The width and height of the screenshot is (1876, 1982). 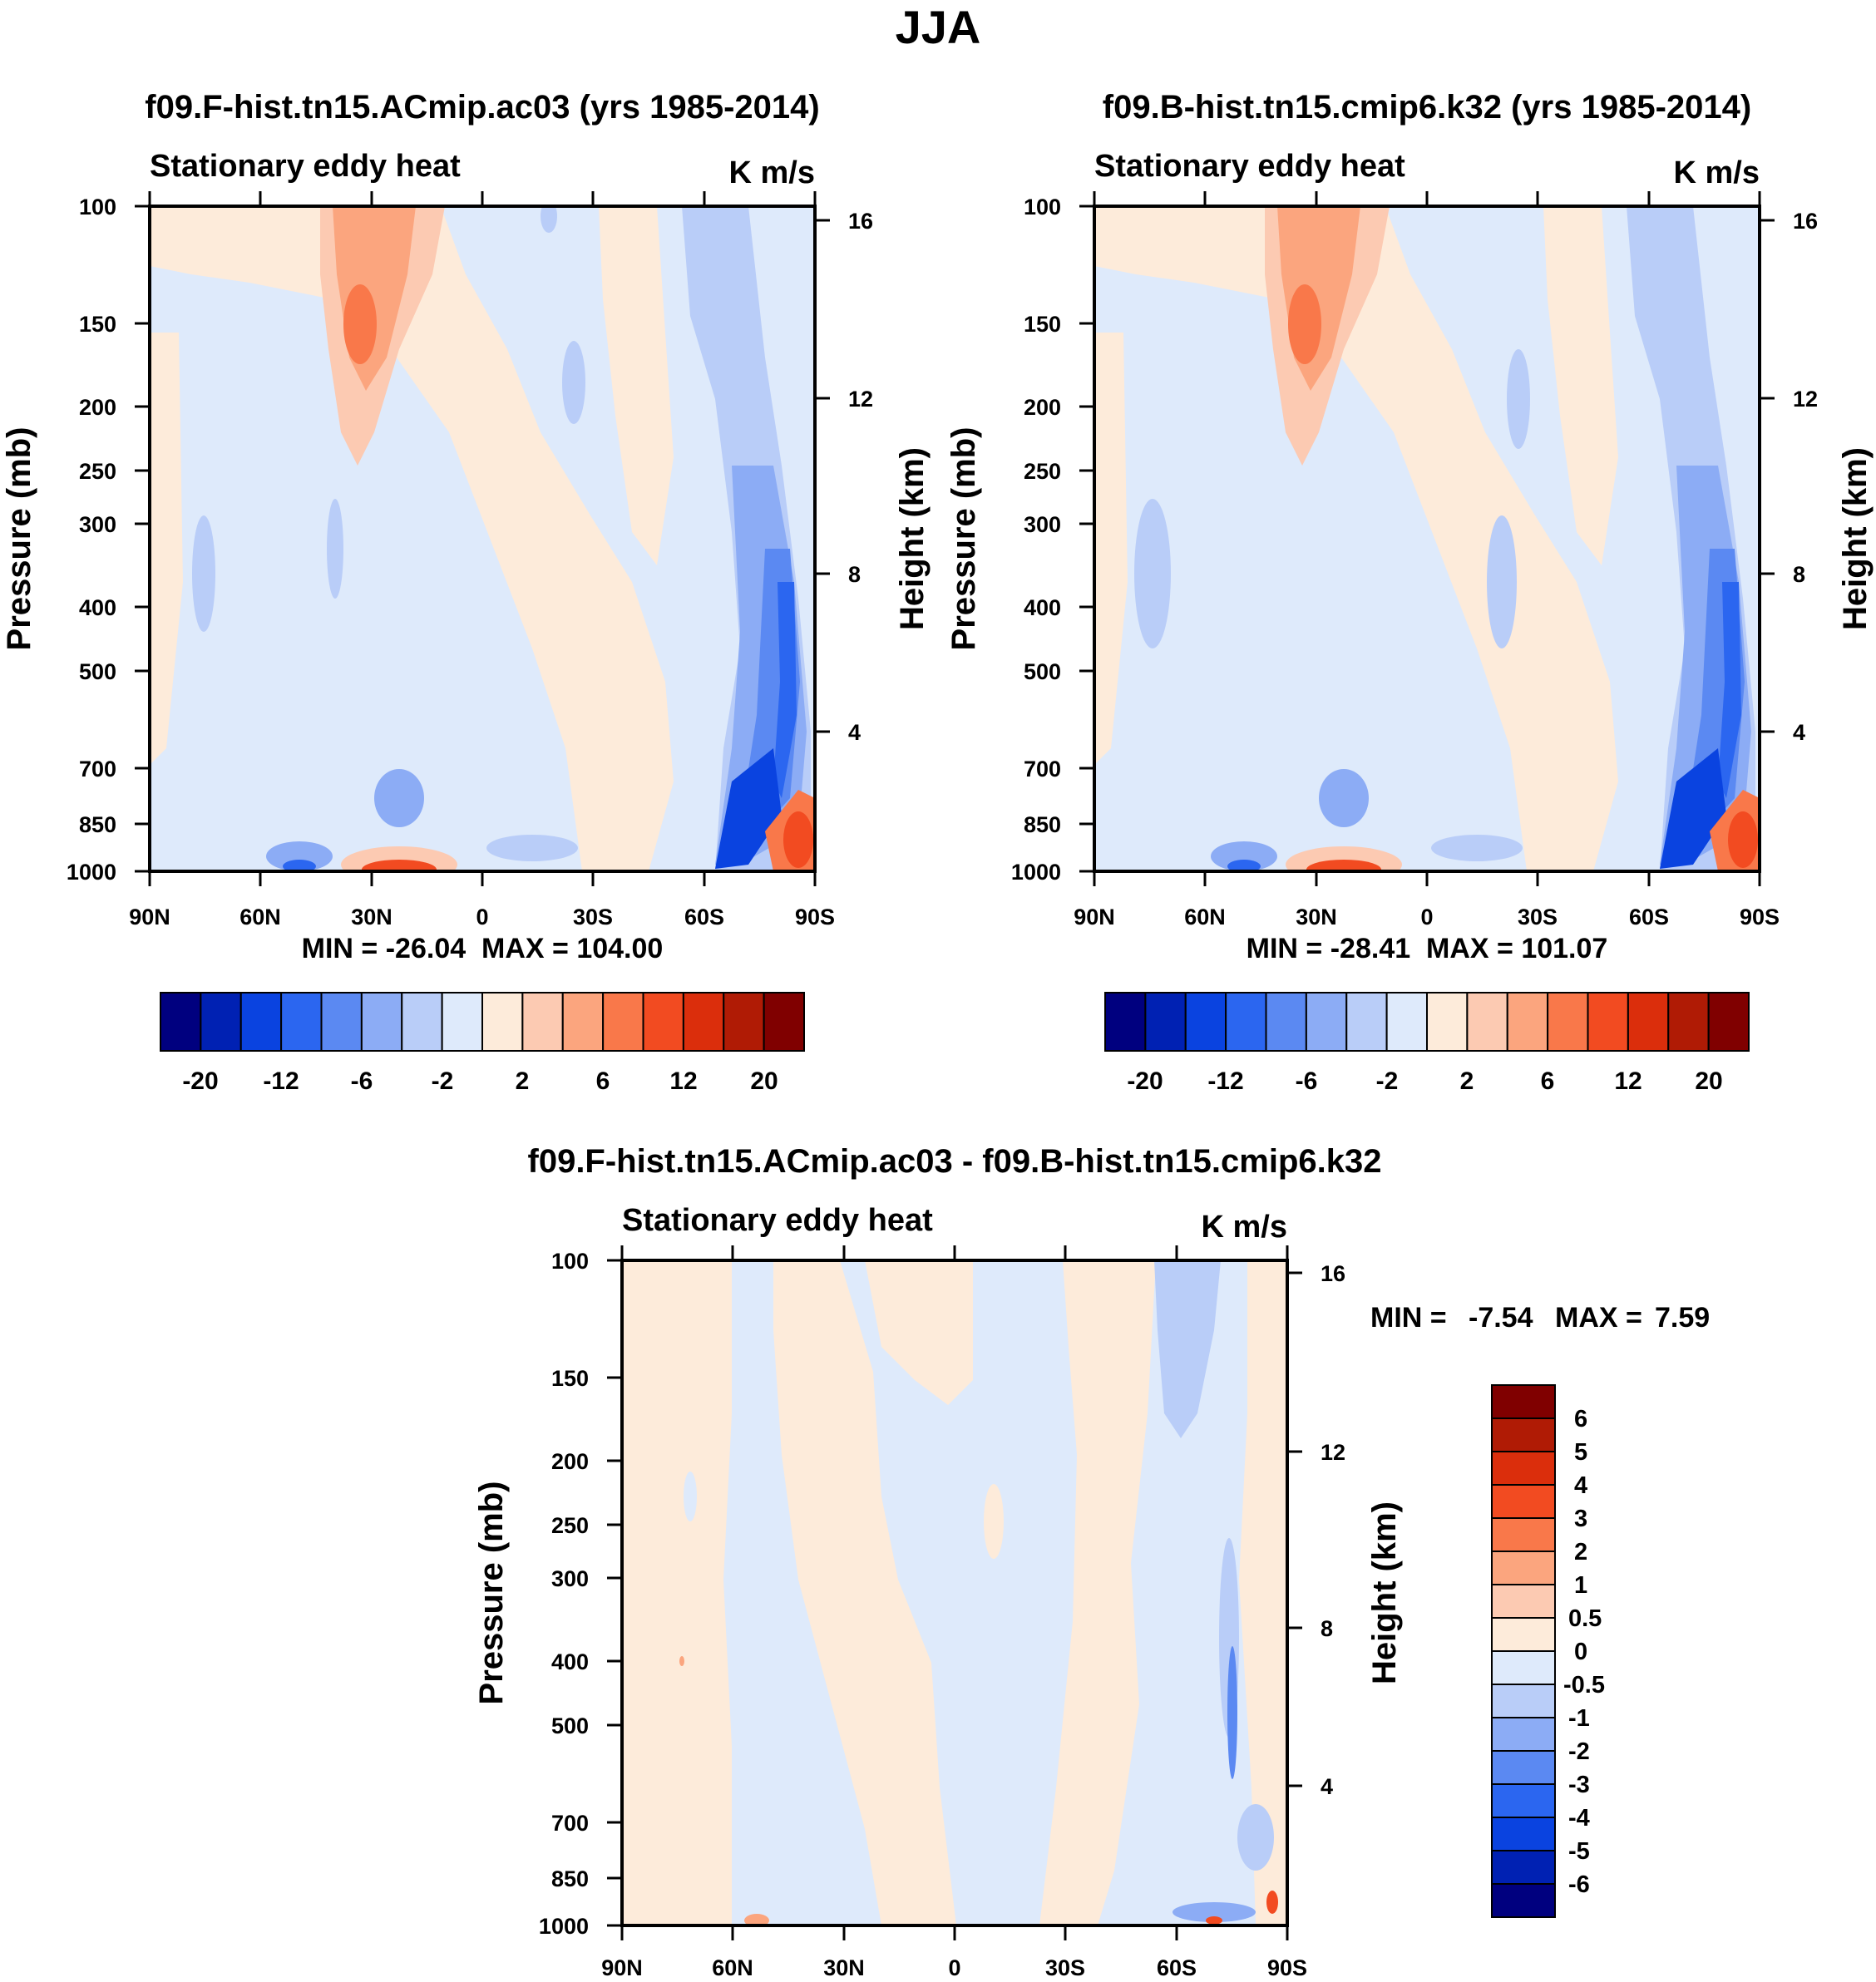 What do you see at coordinates (1042, 769) in the screenshot?
I see `panel-b-ytick-label: 700` at bounding box center [1042, 769].